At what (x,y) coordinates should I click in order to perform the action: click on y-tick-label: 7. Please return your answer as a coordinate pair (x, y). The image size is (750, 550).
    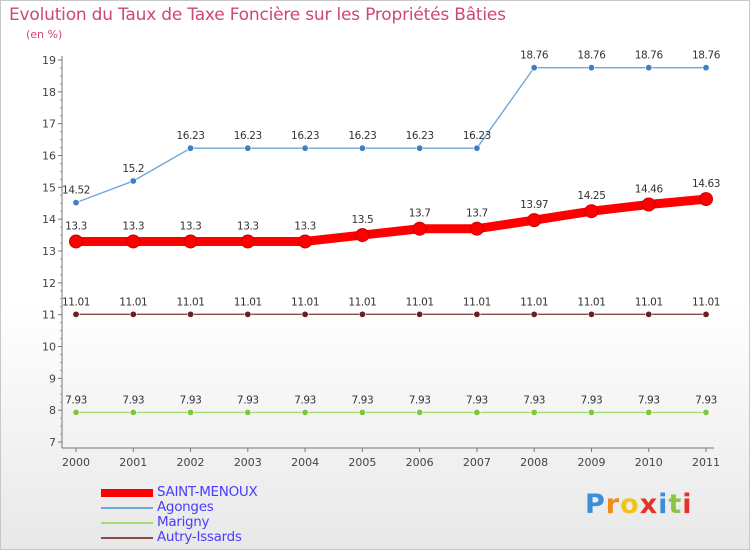
    Looking at the image, I should click on (52, 442).